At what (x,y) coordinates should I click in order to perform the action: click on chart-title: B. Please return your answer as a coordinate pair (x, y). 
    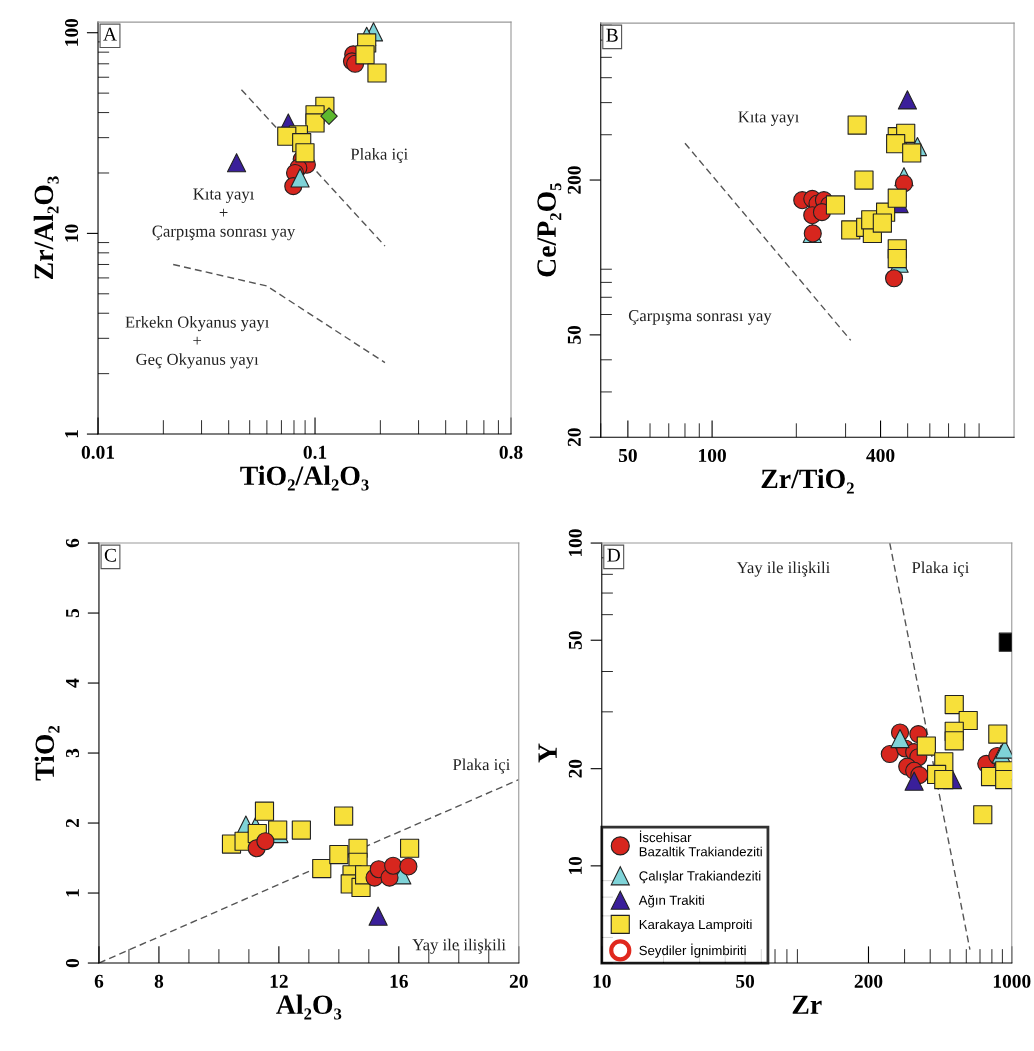
    Looking at the image, I should click on (612, 35).